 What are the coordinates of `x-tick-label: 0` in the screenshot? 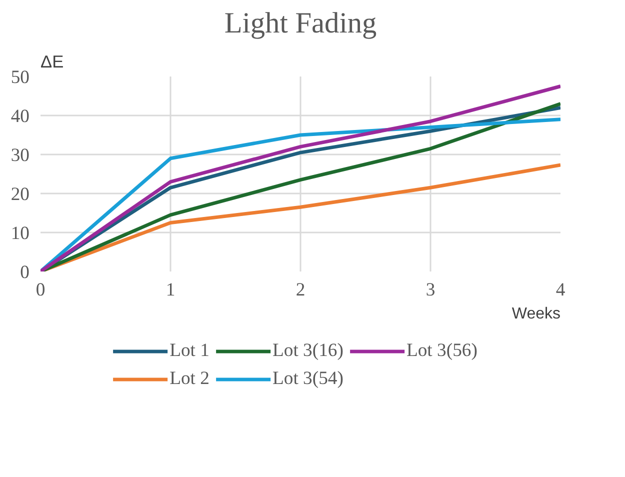 It's located at (41, 290).